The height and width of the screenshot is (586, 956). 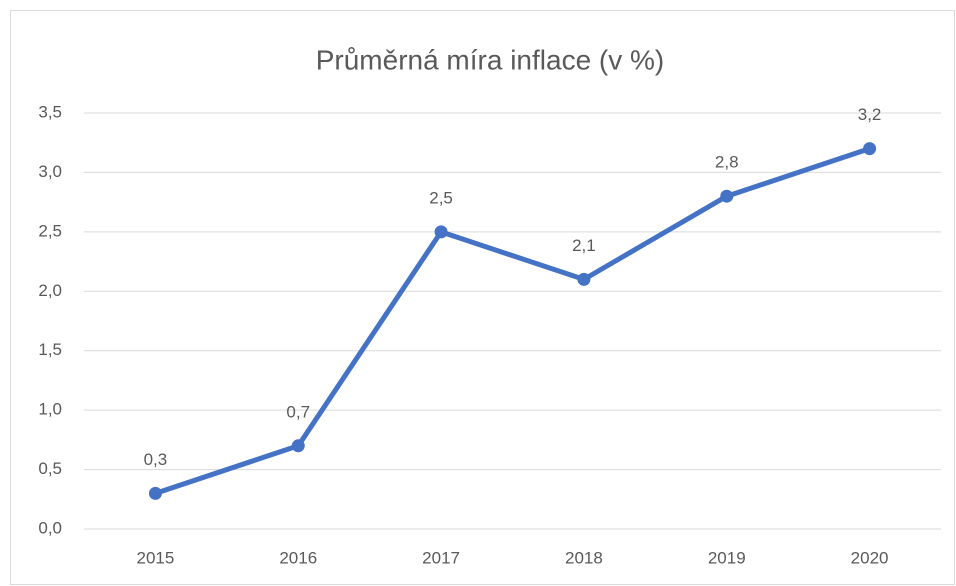 What do you see at coordinates (50, 349) in the screenshot?
I see `y-tick-label: 1,5` at bounding box center [50, 349].